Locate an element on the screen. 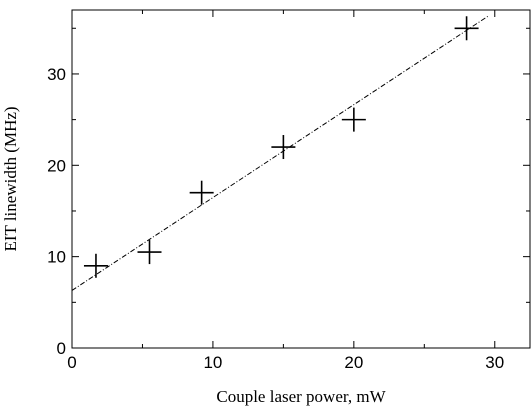 This screenshot has width=531, height=408. x-tick-label: 0 is located at coordinates (71, 362).